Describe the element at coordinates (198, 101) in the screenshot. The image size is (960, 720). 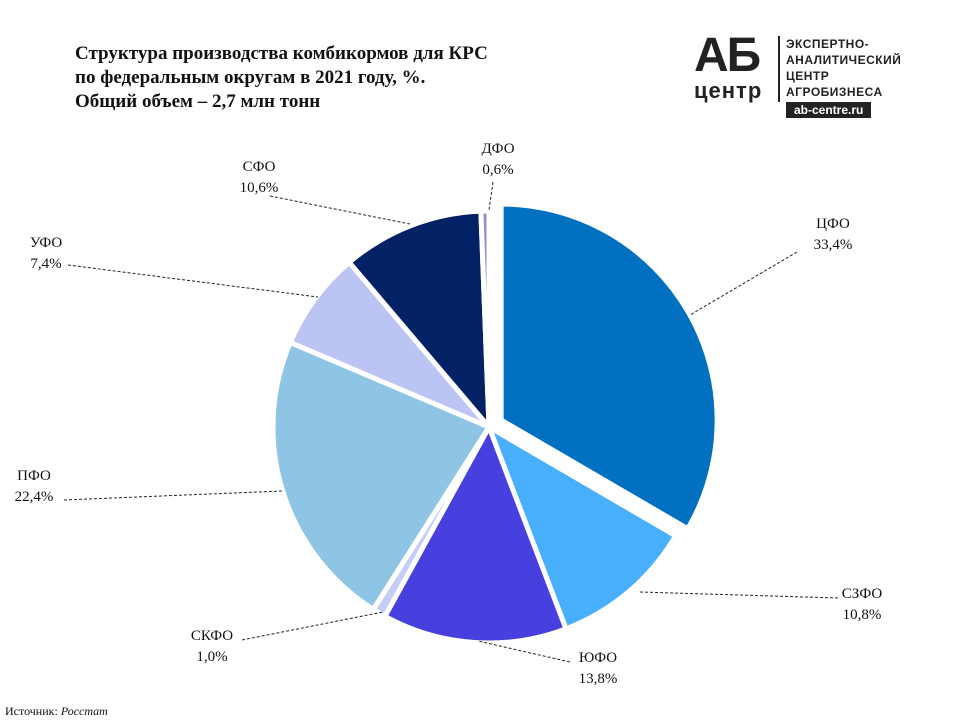
I see `chart-title-line-3: Общий объем – 2,7 млн тонн` at that location.